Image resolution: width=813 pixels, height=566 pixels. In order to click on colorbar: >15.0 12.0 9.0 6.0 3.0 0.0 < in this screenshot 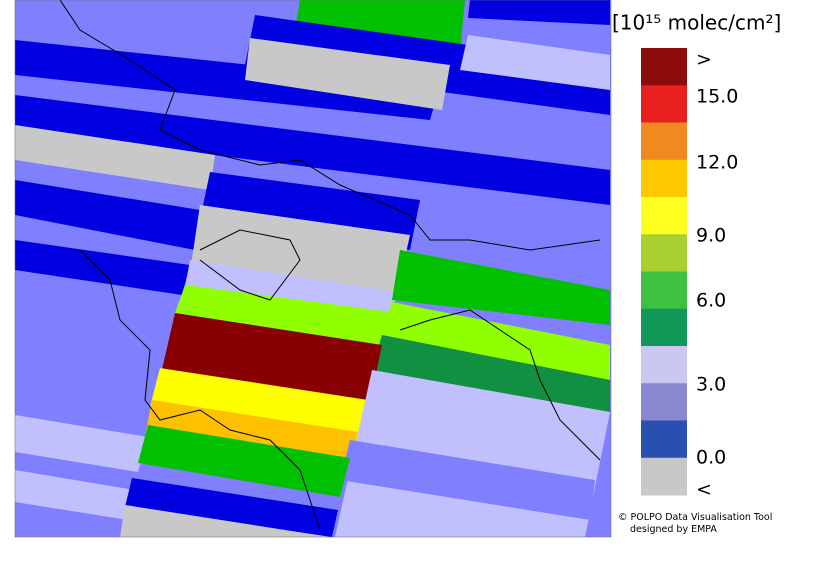, I will do `click(689, 274)`.